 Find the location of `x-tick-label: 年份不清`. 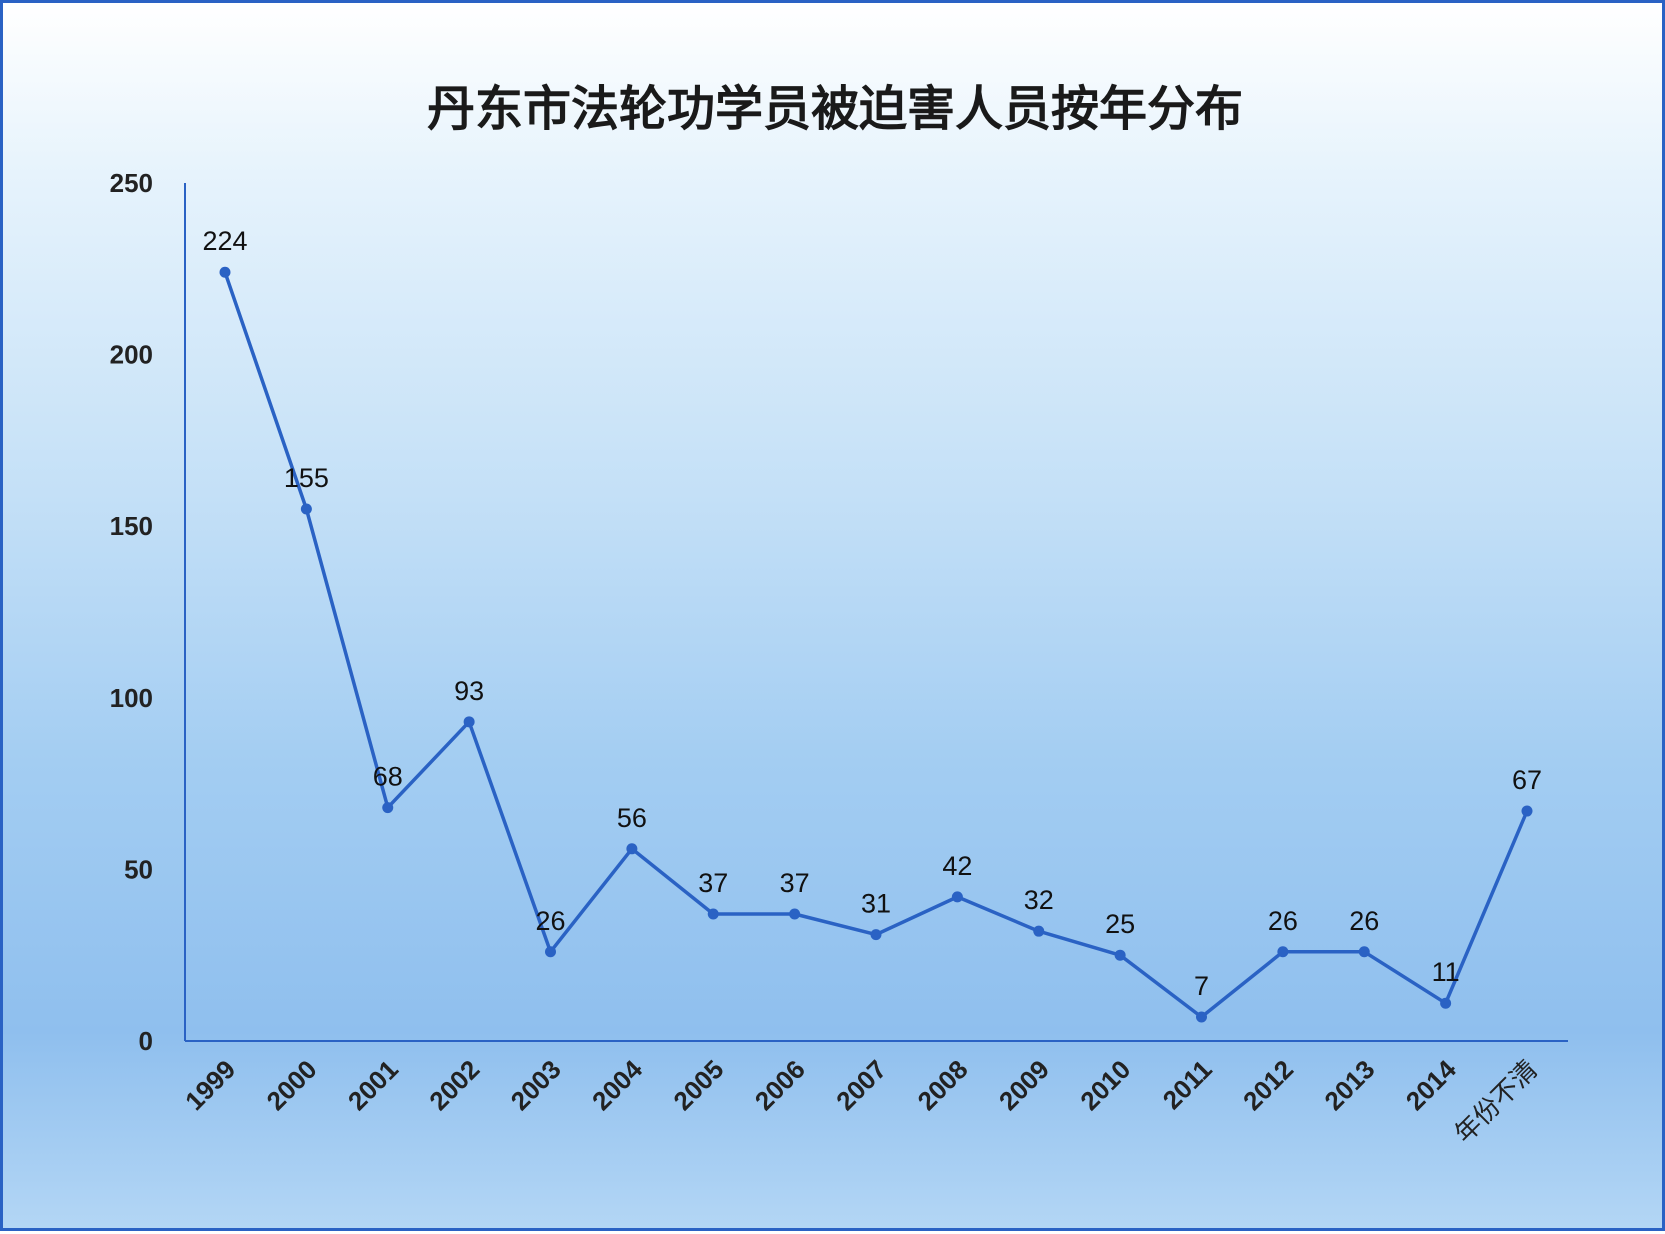

x-tick-label: 年份不清 is located at coordinates (1496, 1102).